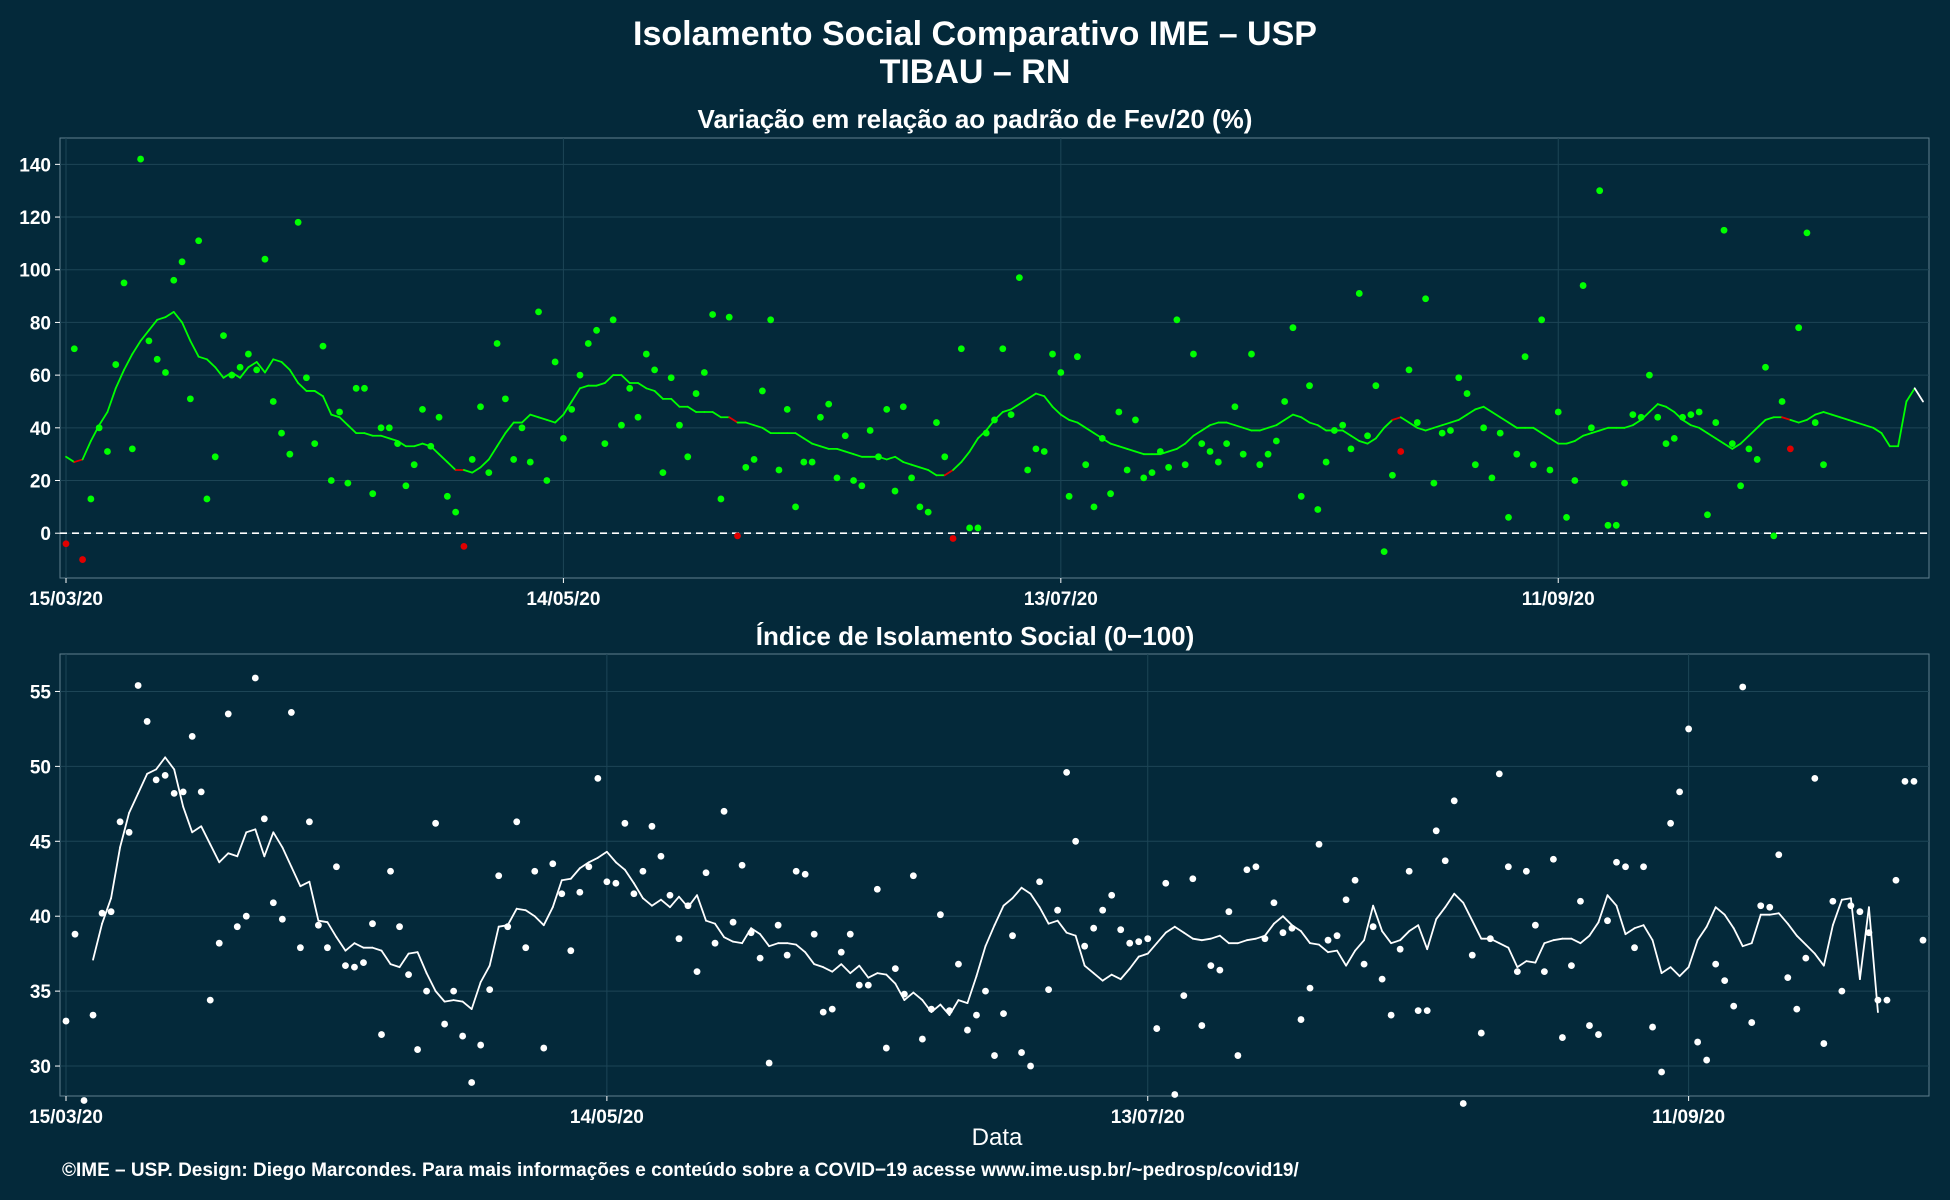  What do you see at coordinates (1688, 1117) in the screenshot?
I see `x-tick-label: 11/09/20` at bounding box center [1688, 1117].